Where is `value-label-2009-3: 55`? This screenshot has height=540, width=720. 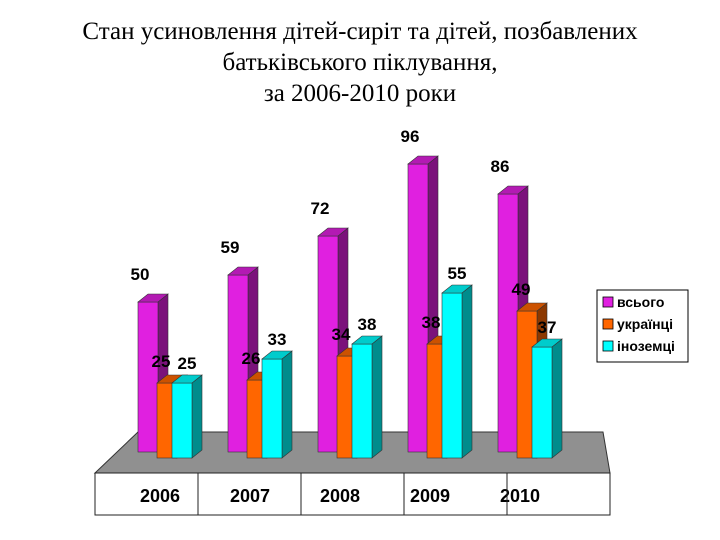 value-label-2009-3: 55 is located at coordinates (457, 273).